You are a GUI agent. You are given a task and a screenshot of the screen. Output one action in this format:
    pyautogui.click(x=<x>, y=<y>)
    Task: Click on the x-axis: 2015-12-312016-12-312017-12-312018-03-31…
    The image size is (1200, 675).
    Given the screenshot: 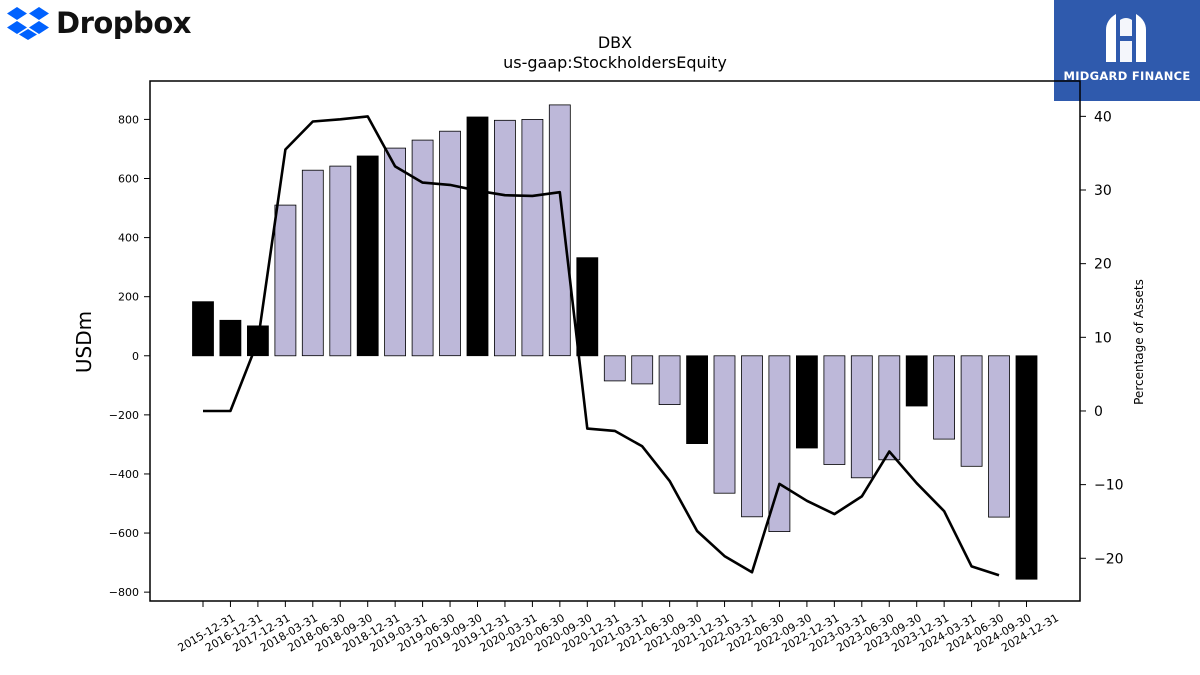 What is the action you would take?
    pyautogui.click(x=618, y=628)
    